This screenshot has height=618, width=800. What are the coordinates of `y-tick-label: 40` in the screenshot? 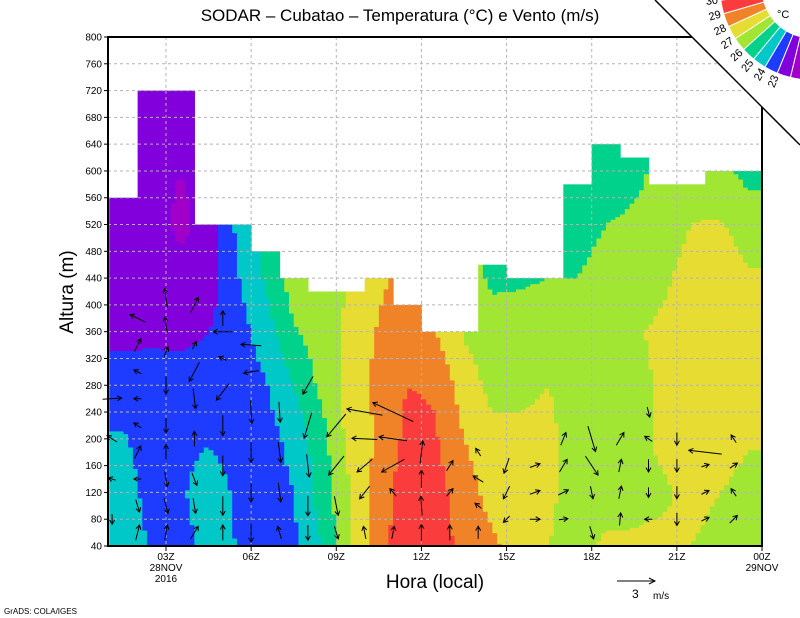 It's located at (97, 547).